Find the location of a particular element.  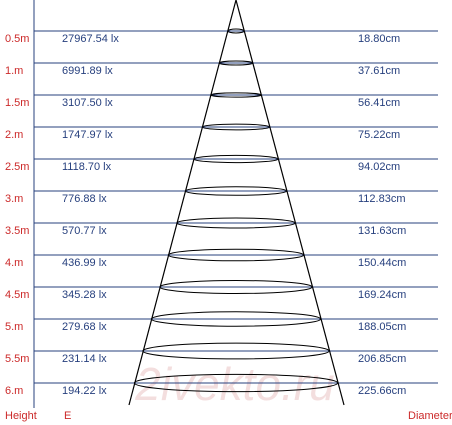

height-label: 0.5m is located at coordinates (17, 39).